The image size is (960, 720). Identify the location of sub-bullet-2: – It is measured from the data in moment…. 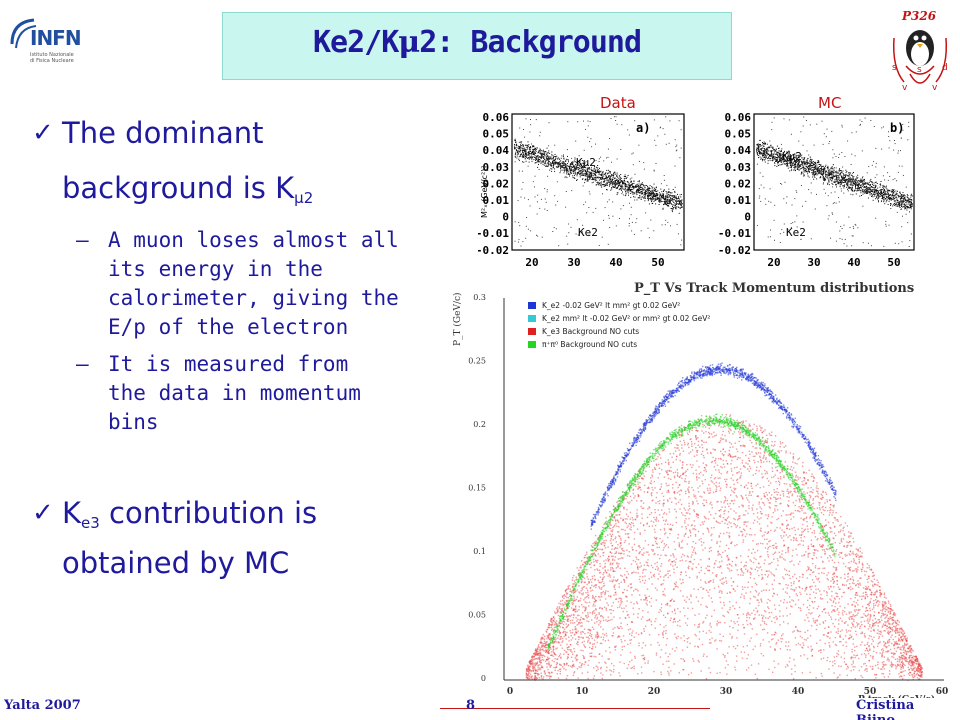
(242, 393).